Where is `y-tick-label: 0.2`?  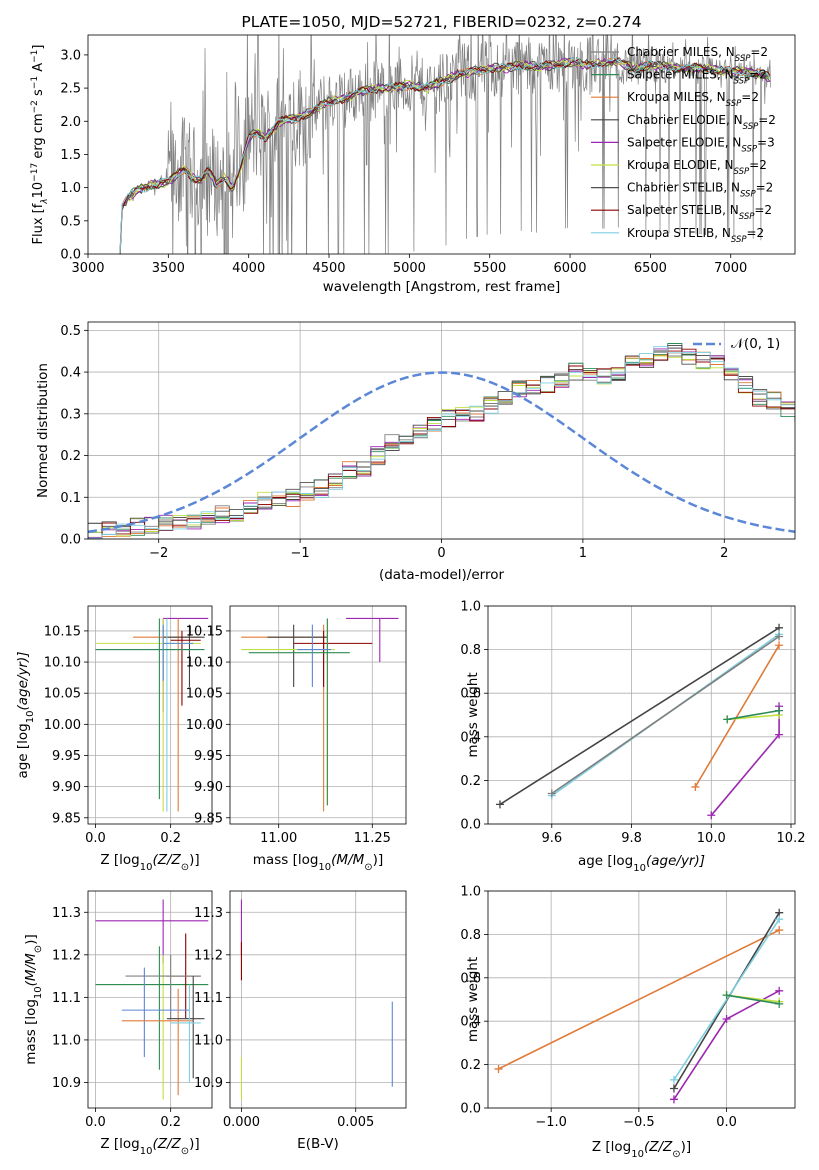
y-tick-label: 0.2 is located at coordinates (470, 1065).